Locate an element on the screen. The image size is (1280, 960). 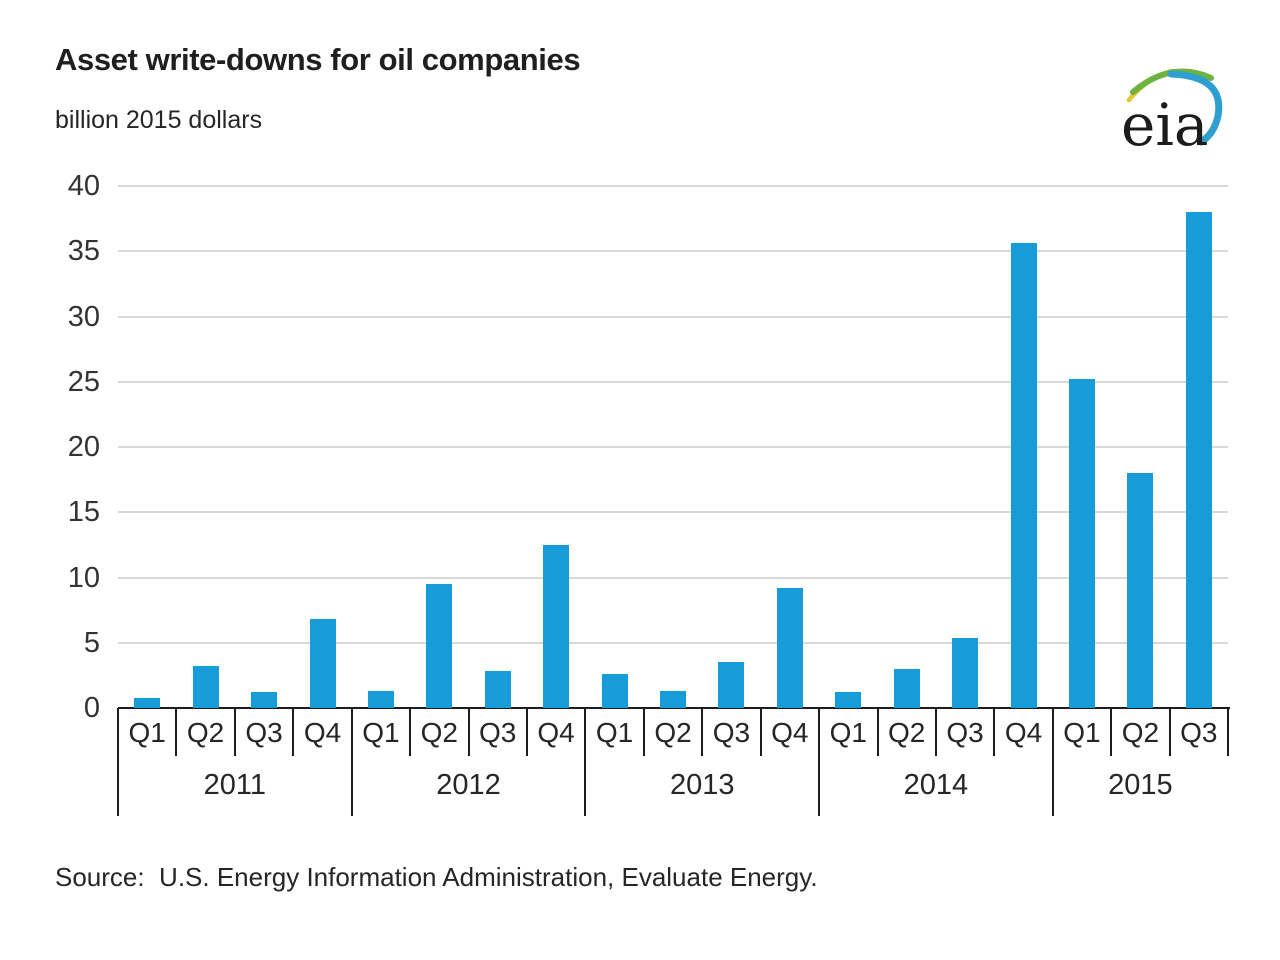
y-axis-tick-label: 30 is located at coordinates (83, 316).